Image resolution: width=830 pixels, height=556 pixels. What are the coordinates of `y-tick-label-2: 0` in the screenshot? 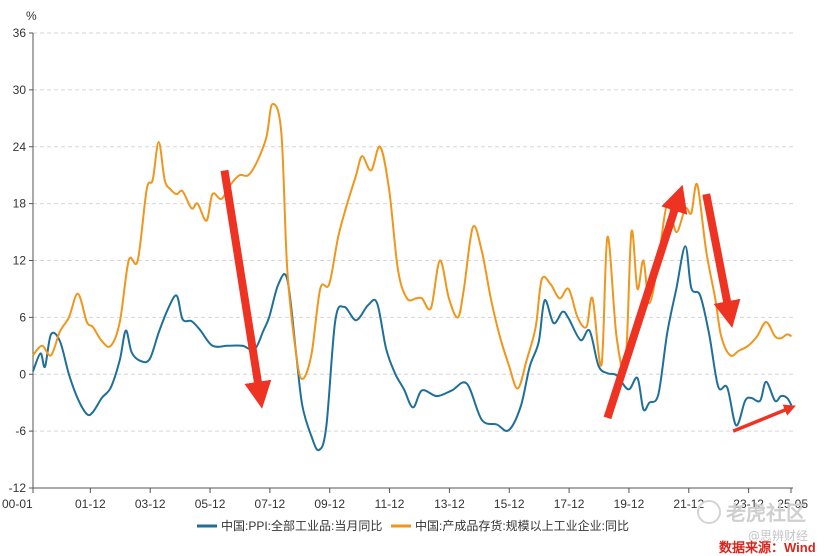 It's located at (22, 374).